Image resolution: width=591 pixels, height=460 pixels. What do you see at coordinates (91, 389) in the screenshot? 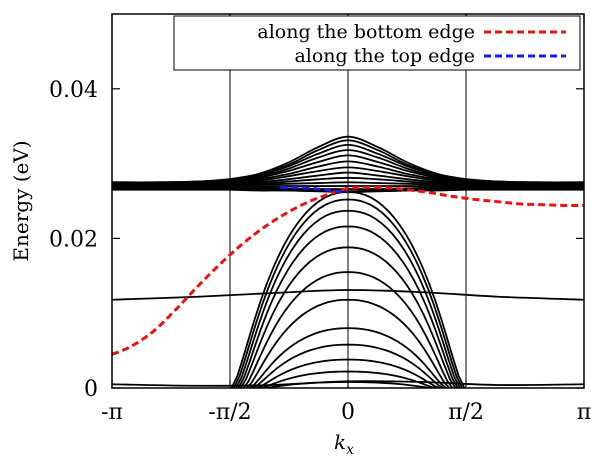
I see `y-tick-label-0: 0` at bounding box center [91, 389].